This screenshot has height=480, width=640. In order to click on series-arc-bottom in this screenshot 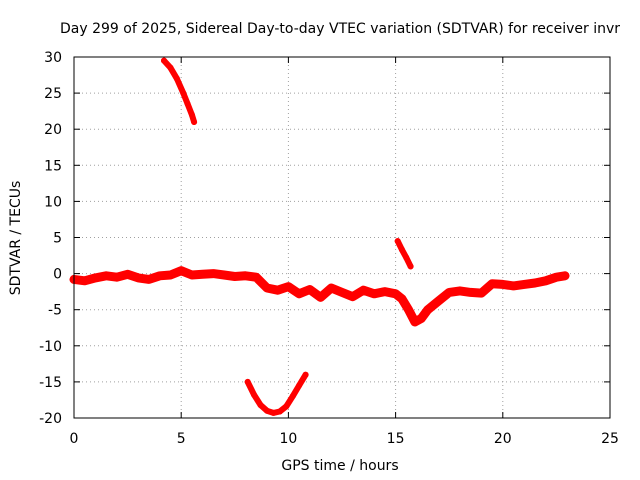, I will do `click(276, 393)`.